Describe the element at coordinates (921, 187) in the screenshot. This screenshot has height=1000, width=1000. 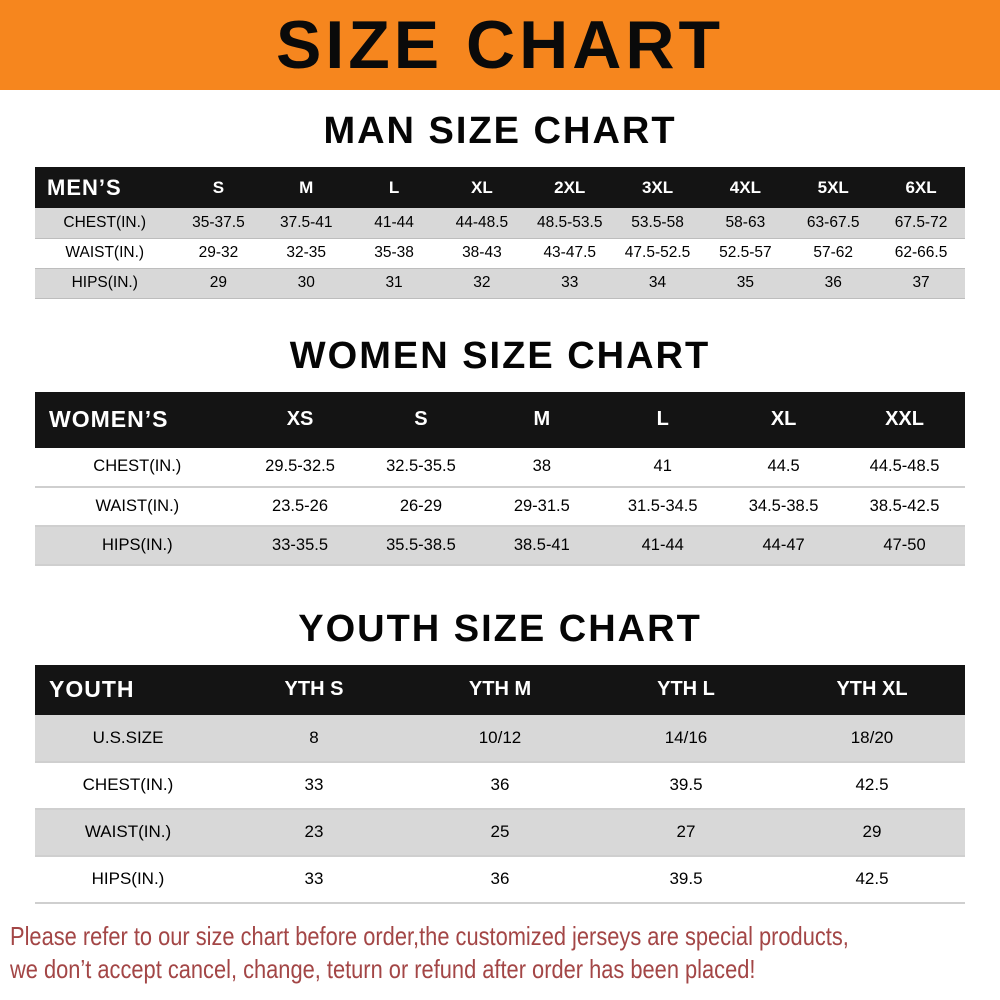
I see `size-header-cell: 6XL` at that location.